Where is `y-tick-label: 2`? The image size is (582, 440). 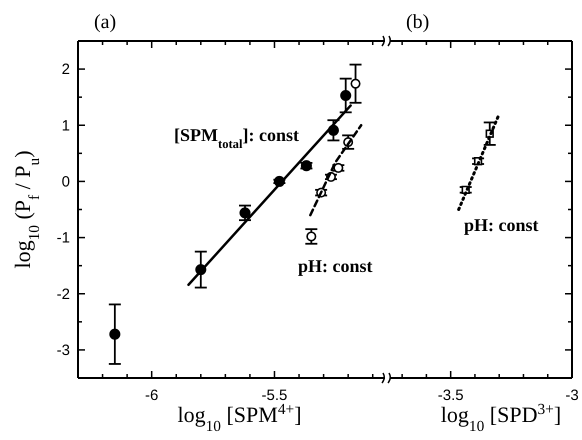 y-tick-label: 2 is located at coordinates (66, 69).